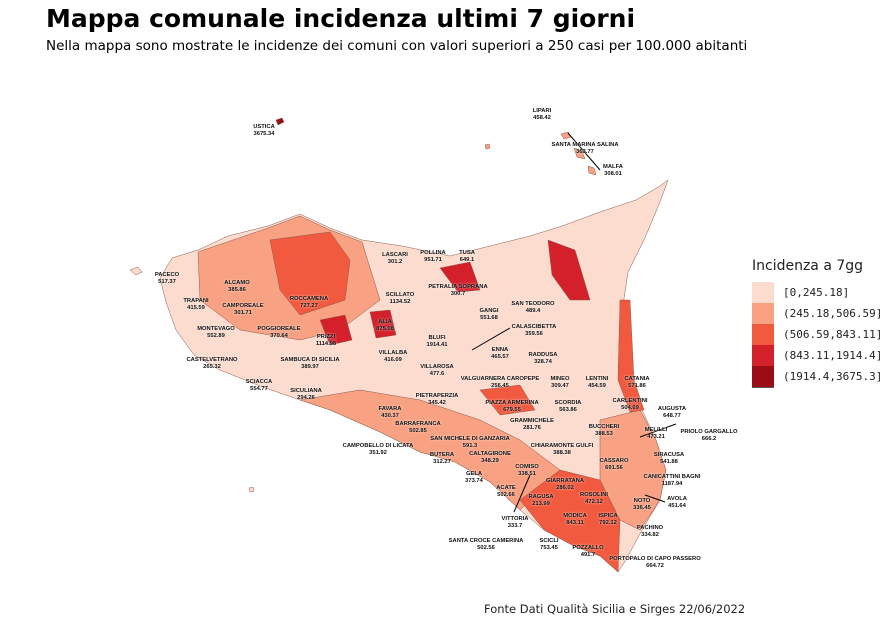  I want to click on region-piazza-armerina, so click(507, 400).